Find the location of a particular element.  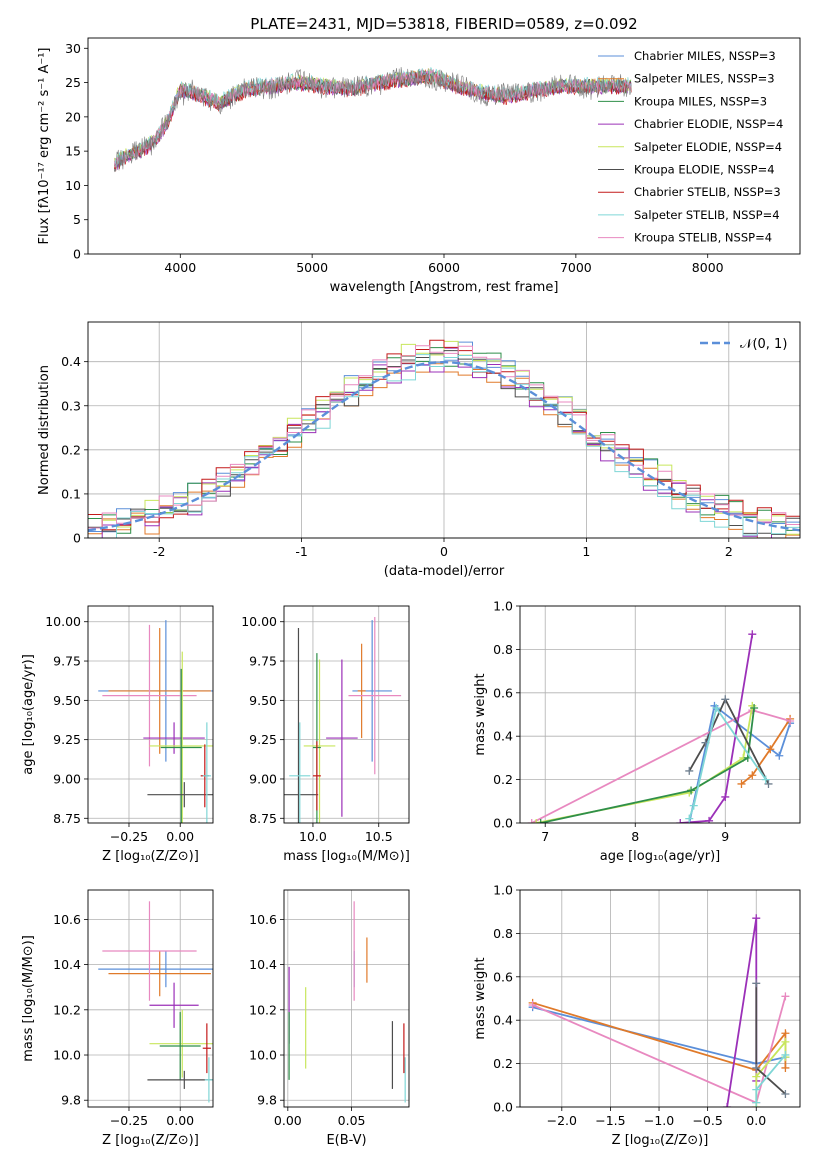

x-tick-label: −0.5 is located at coordinates (707, 1120).